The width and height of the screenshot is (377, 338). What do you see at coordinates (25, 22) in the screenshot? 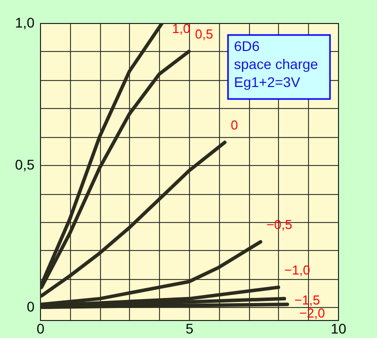
I see `y-tick-label: 1,0` at bounding box center [25, 22].